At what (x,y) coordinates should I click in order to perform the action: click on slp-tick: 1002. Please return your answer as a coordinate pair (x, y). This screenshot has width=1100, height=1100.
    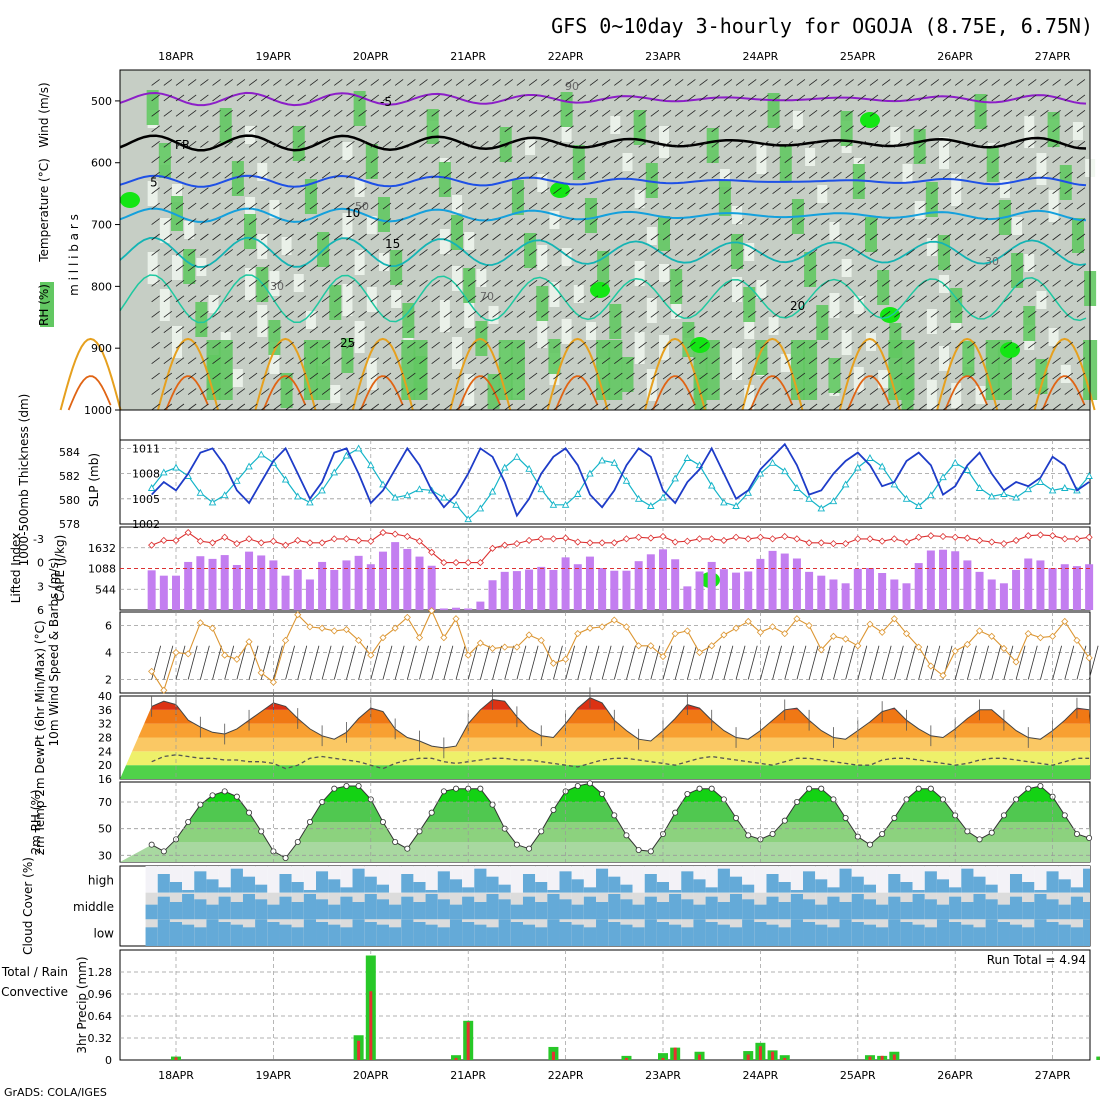
    Looking at the image, I should click on (146, 524).